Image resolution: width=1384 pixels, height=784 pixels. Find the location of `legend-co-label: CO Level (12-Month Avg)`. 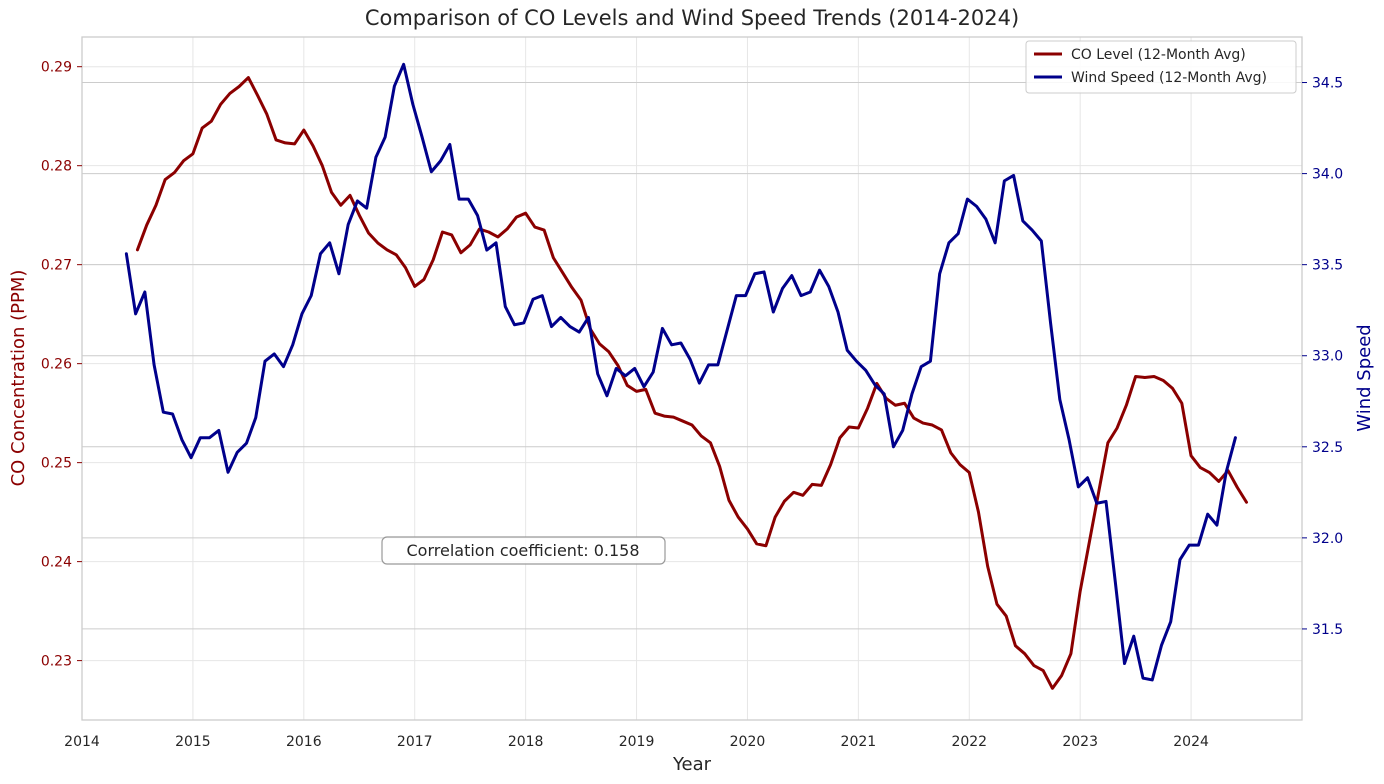

legend-co-label: CO Level (12-Month Avg) is located at coordinates (1158, 55).